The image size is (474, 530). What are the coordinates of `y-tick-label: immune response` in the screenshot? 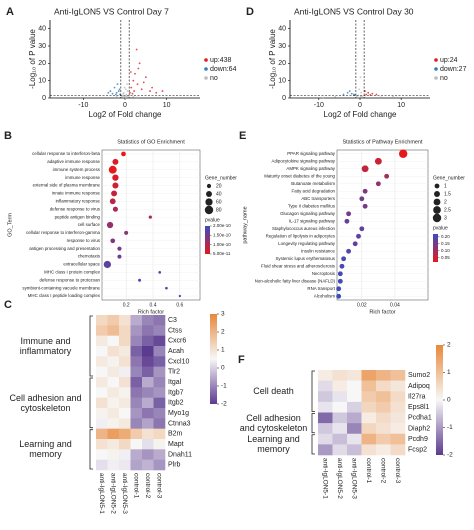 It's located at (82, 177).